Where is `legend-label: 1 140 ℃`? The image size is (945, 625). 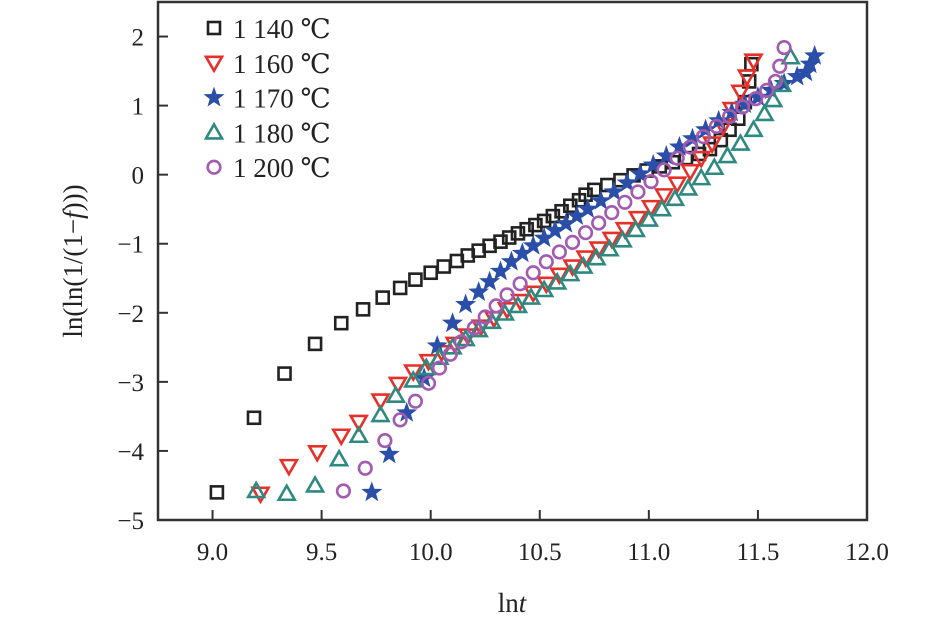
legend-label: 1 140 ℃ is located at coordinates (282, 29).